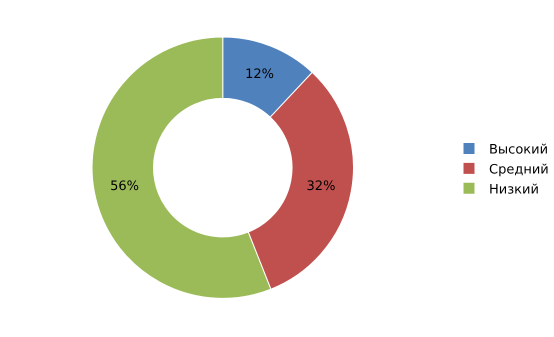  I want to click on data-label: 56%, so click(124, 186).